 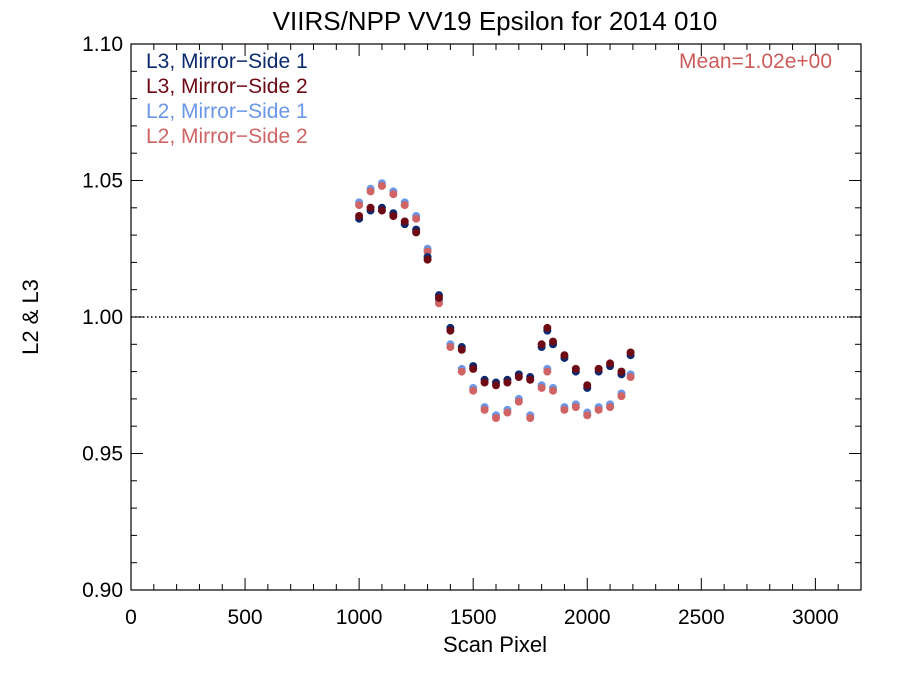 What do you see at coordinates (473, 617) in the screenshot?
I see `x-tick-label: 1500` at bounding box center [473, 617].